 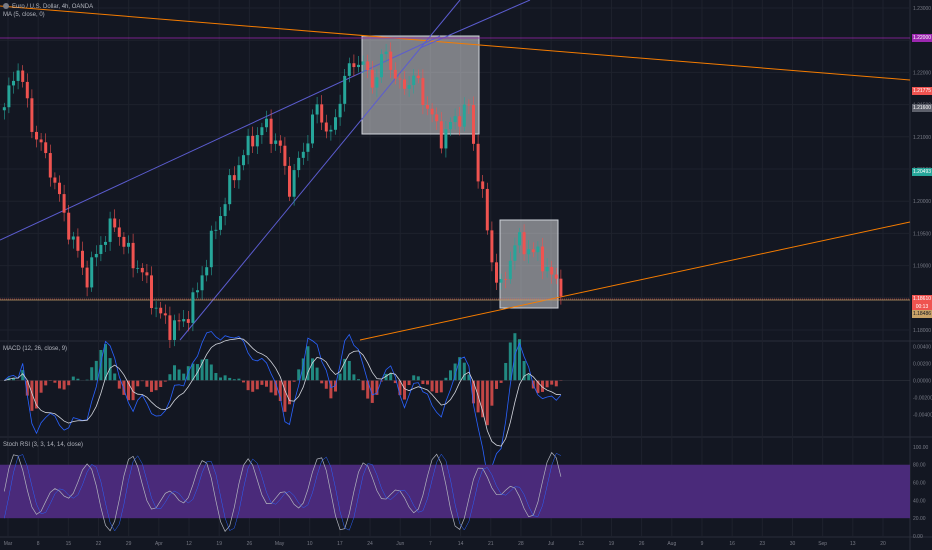 What do you see at coordinates (922, 138) in the screenshot?
I see `y-tick-label: 1.21000` at bounding box center [922, 138].